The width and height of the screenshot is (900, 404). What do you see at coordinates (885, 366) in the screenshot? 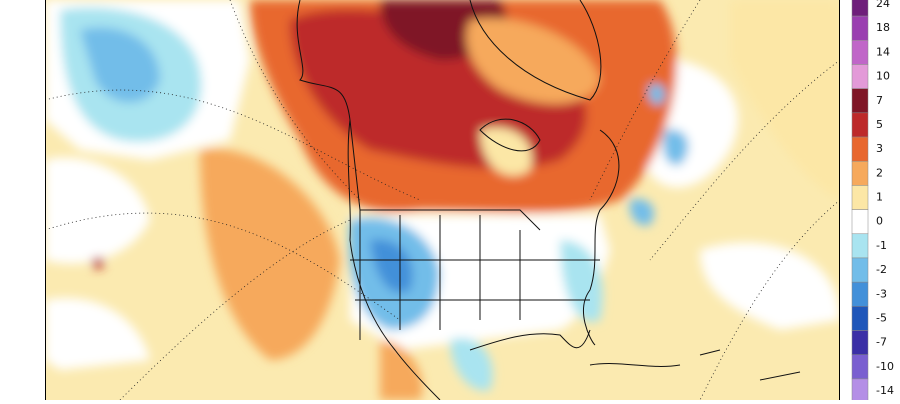
I see `colorbar-label: -10` at bounding box center [885, 366].